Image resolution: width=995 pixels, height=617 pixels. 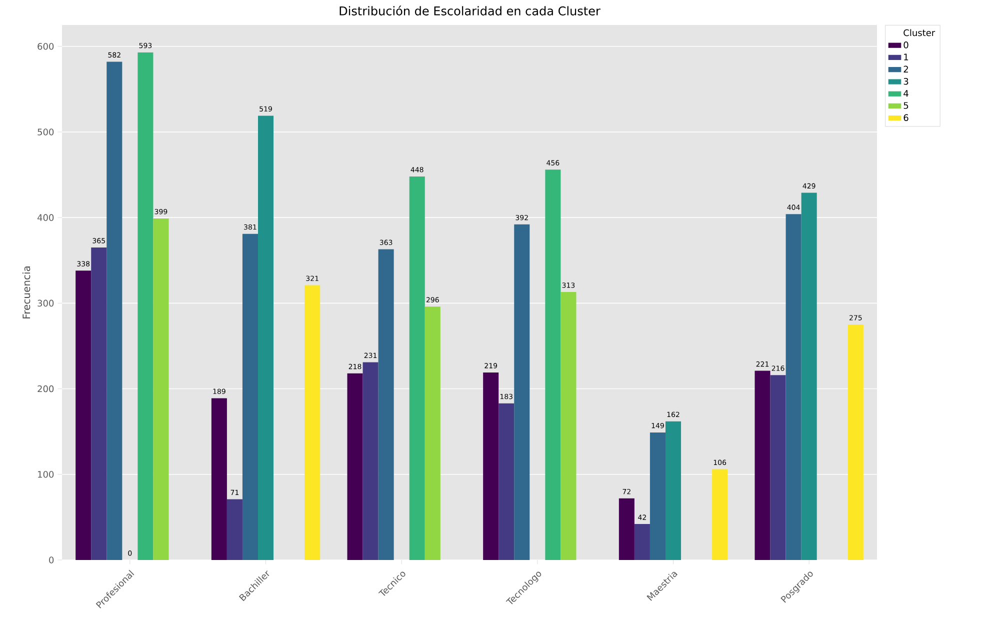 What do you see at coordinates (45, 217) in the screenshot?
I see `y-tick-label: 400` at bounding box center [45, 217].